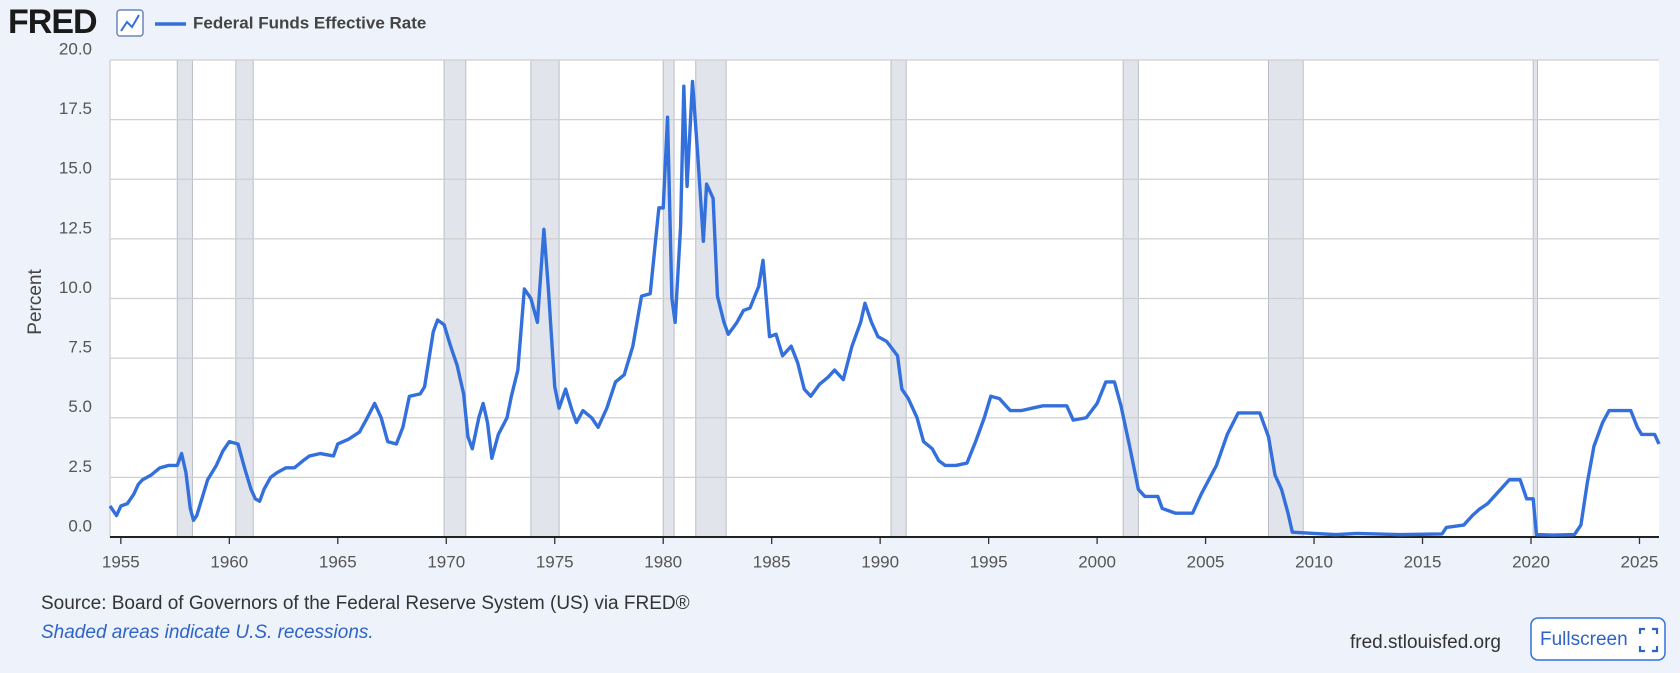  I want to click on fullscreen-button: Fullscreen, so click(1598, 639).